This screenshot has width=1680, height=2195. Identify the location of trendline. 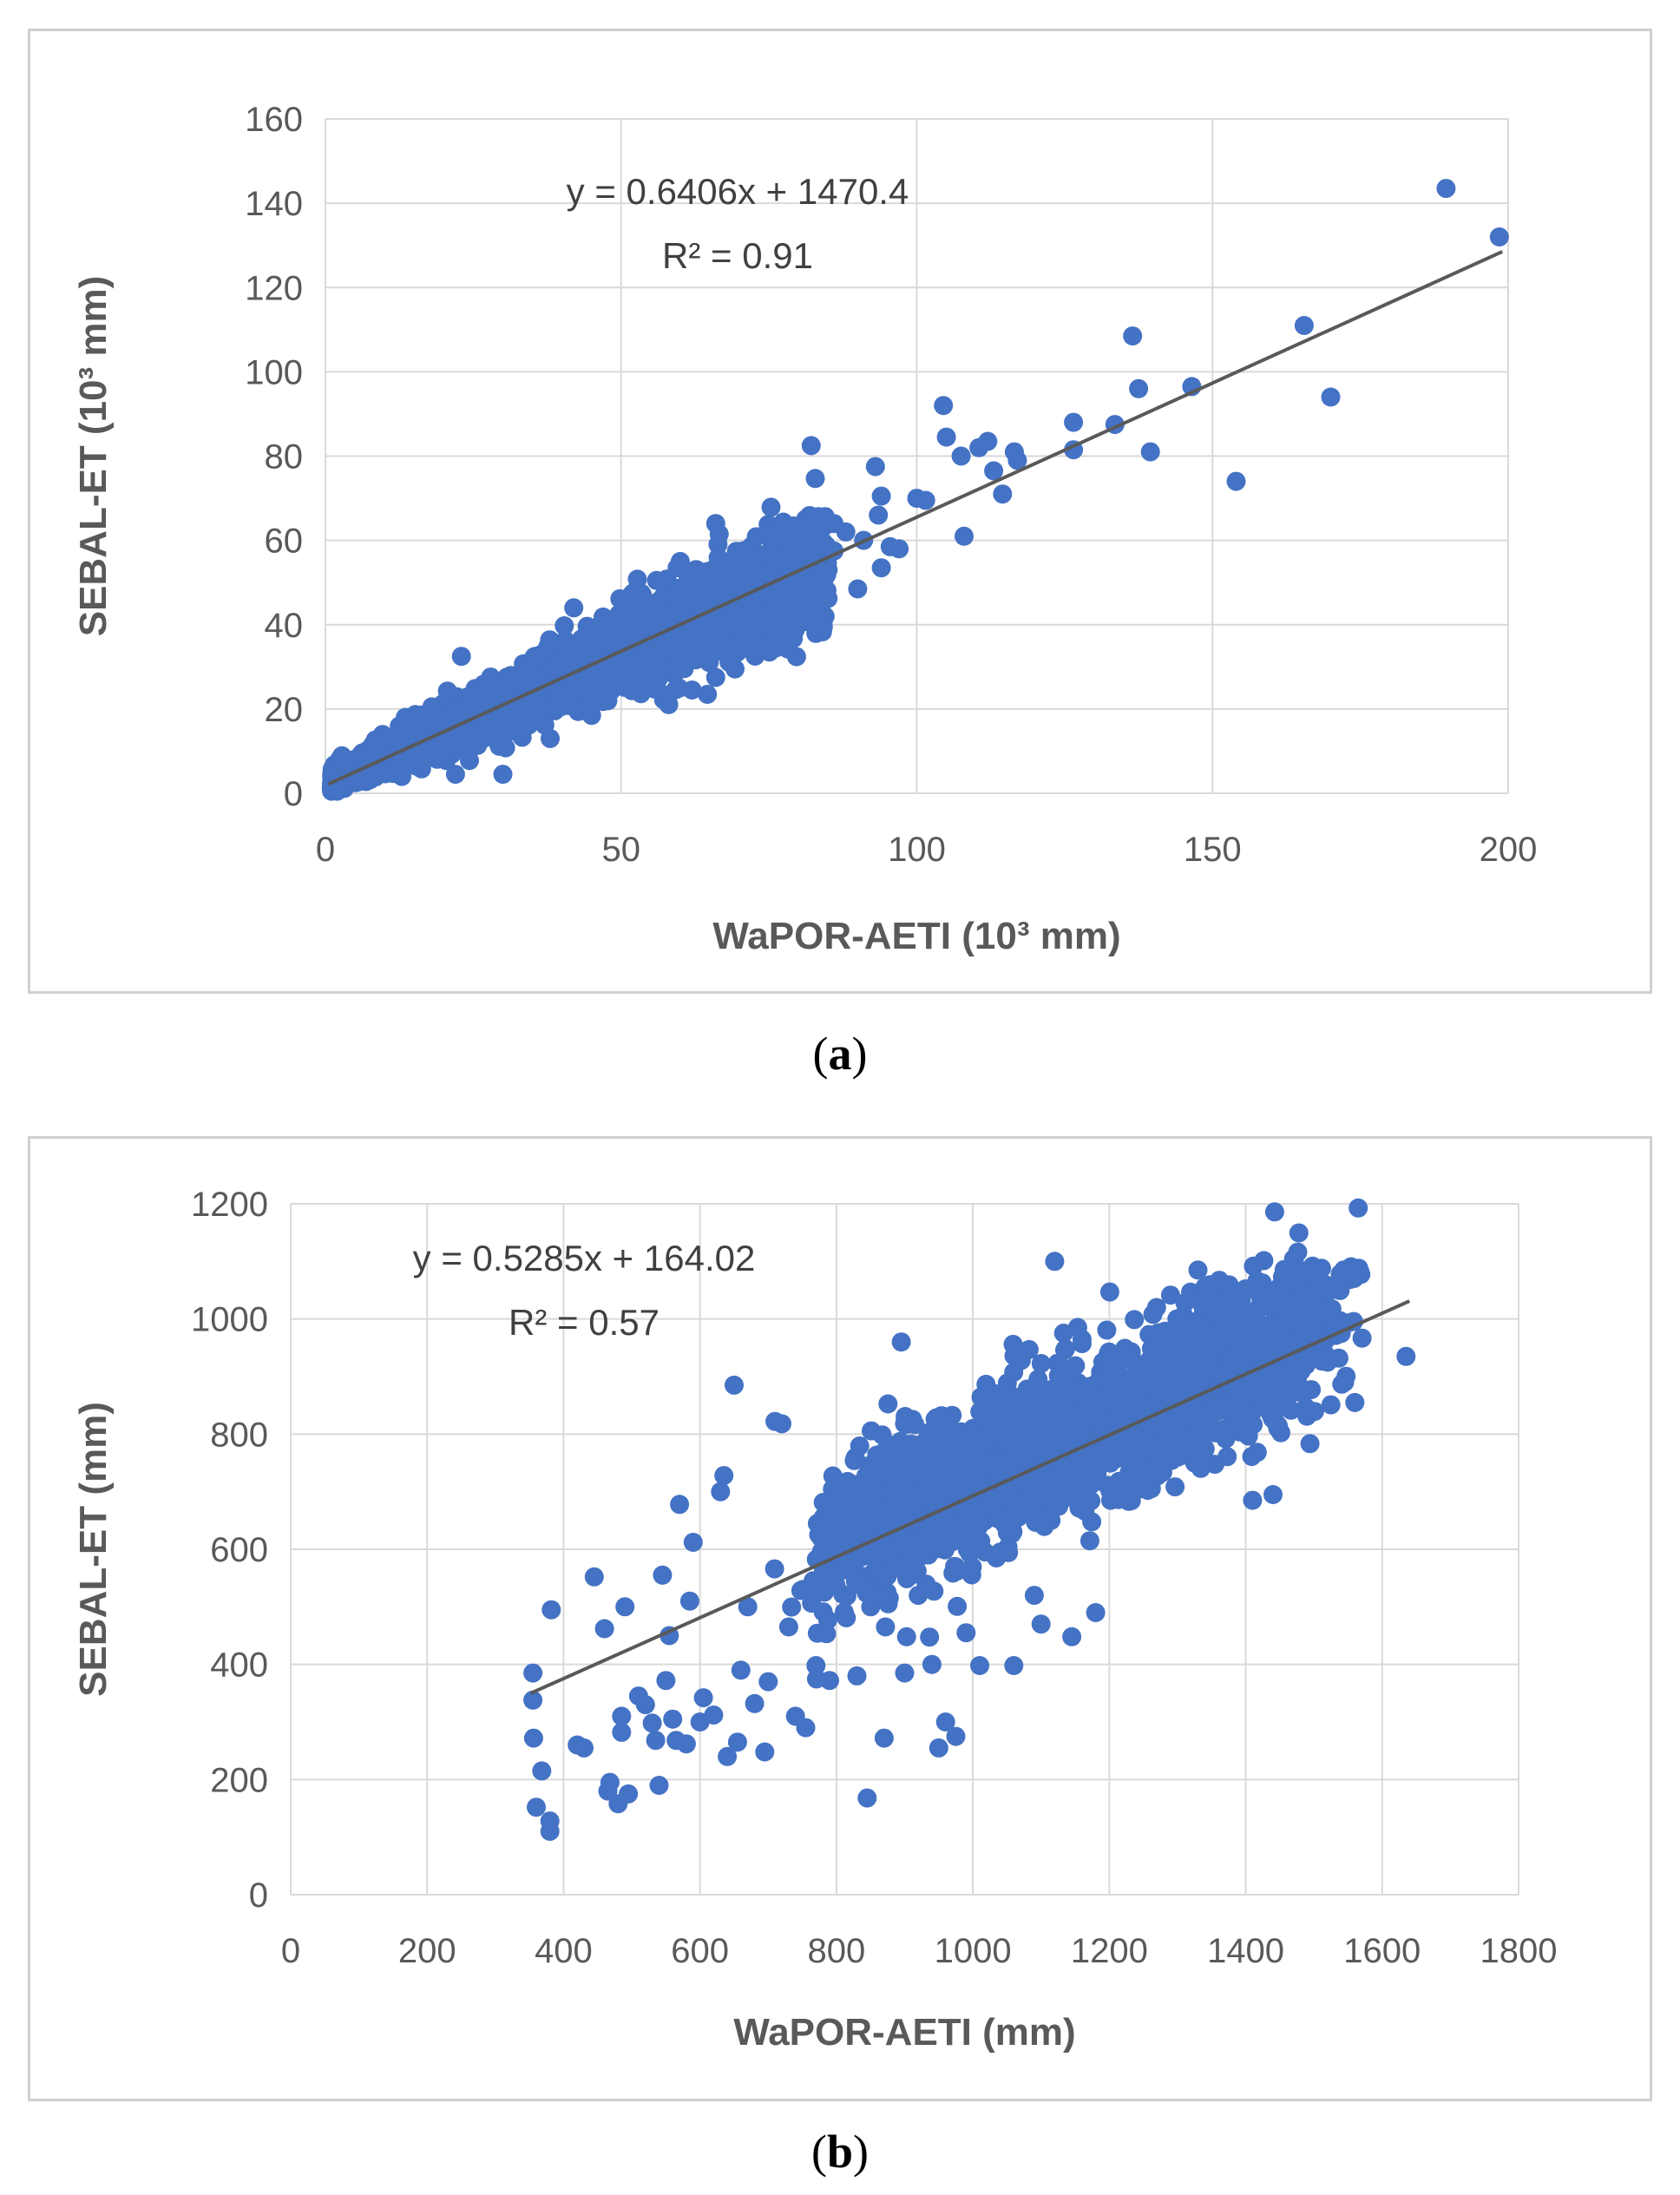
(970, 1497).